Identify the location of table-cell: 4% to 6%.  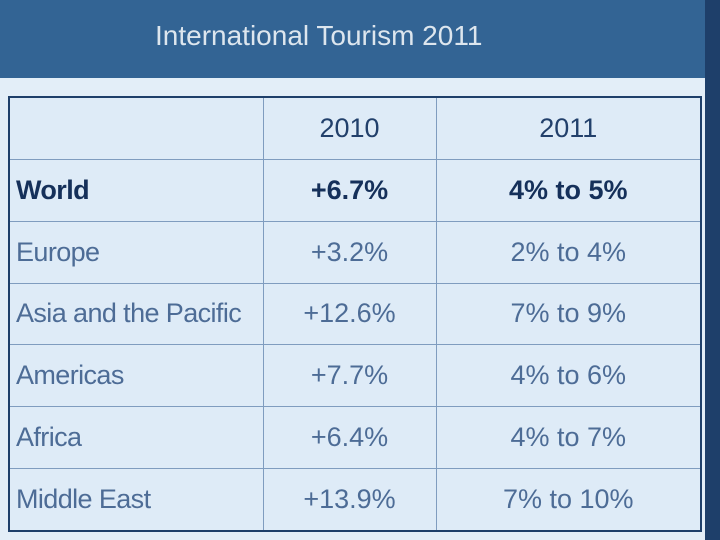
(568, 376).